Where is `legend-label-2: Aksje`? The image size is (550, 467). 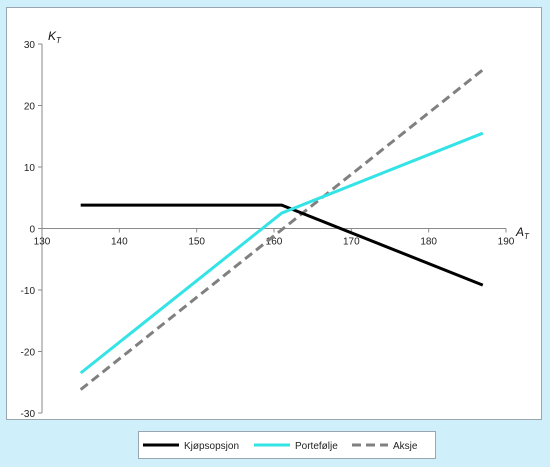
legend-label-2: Aksje is located at coordinates (405, 446).